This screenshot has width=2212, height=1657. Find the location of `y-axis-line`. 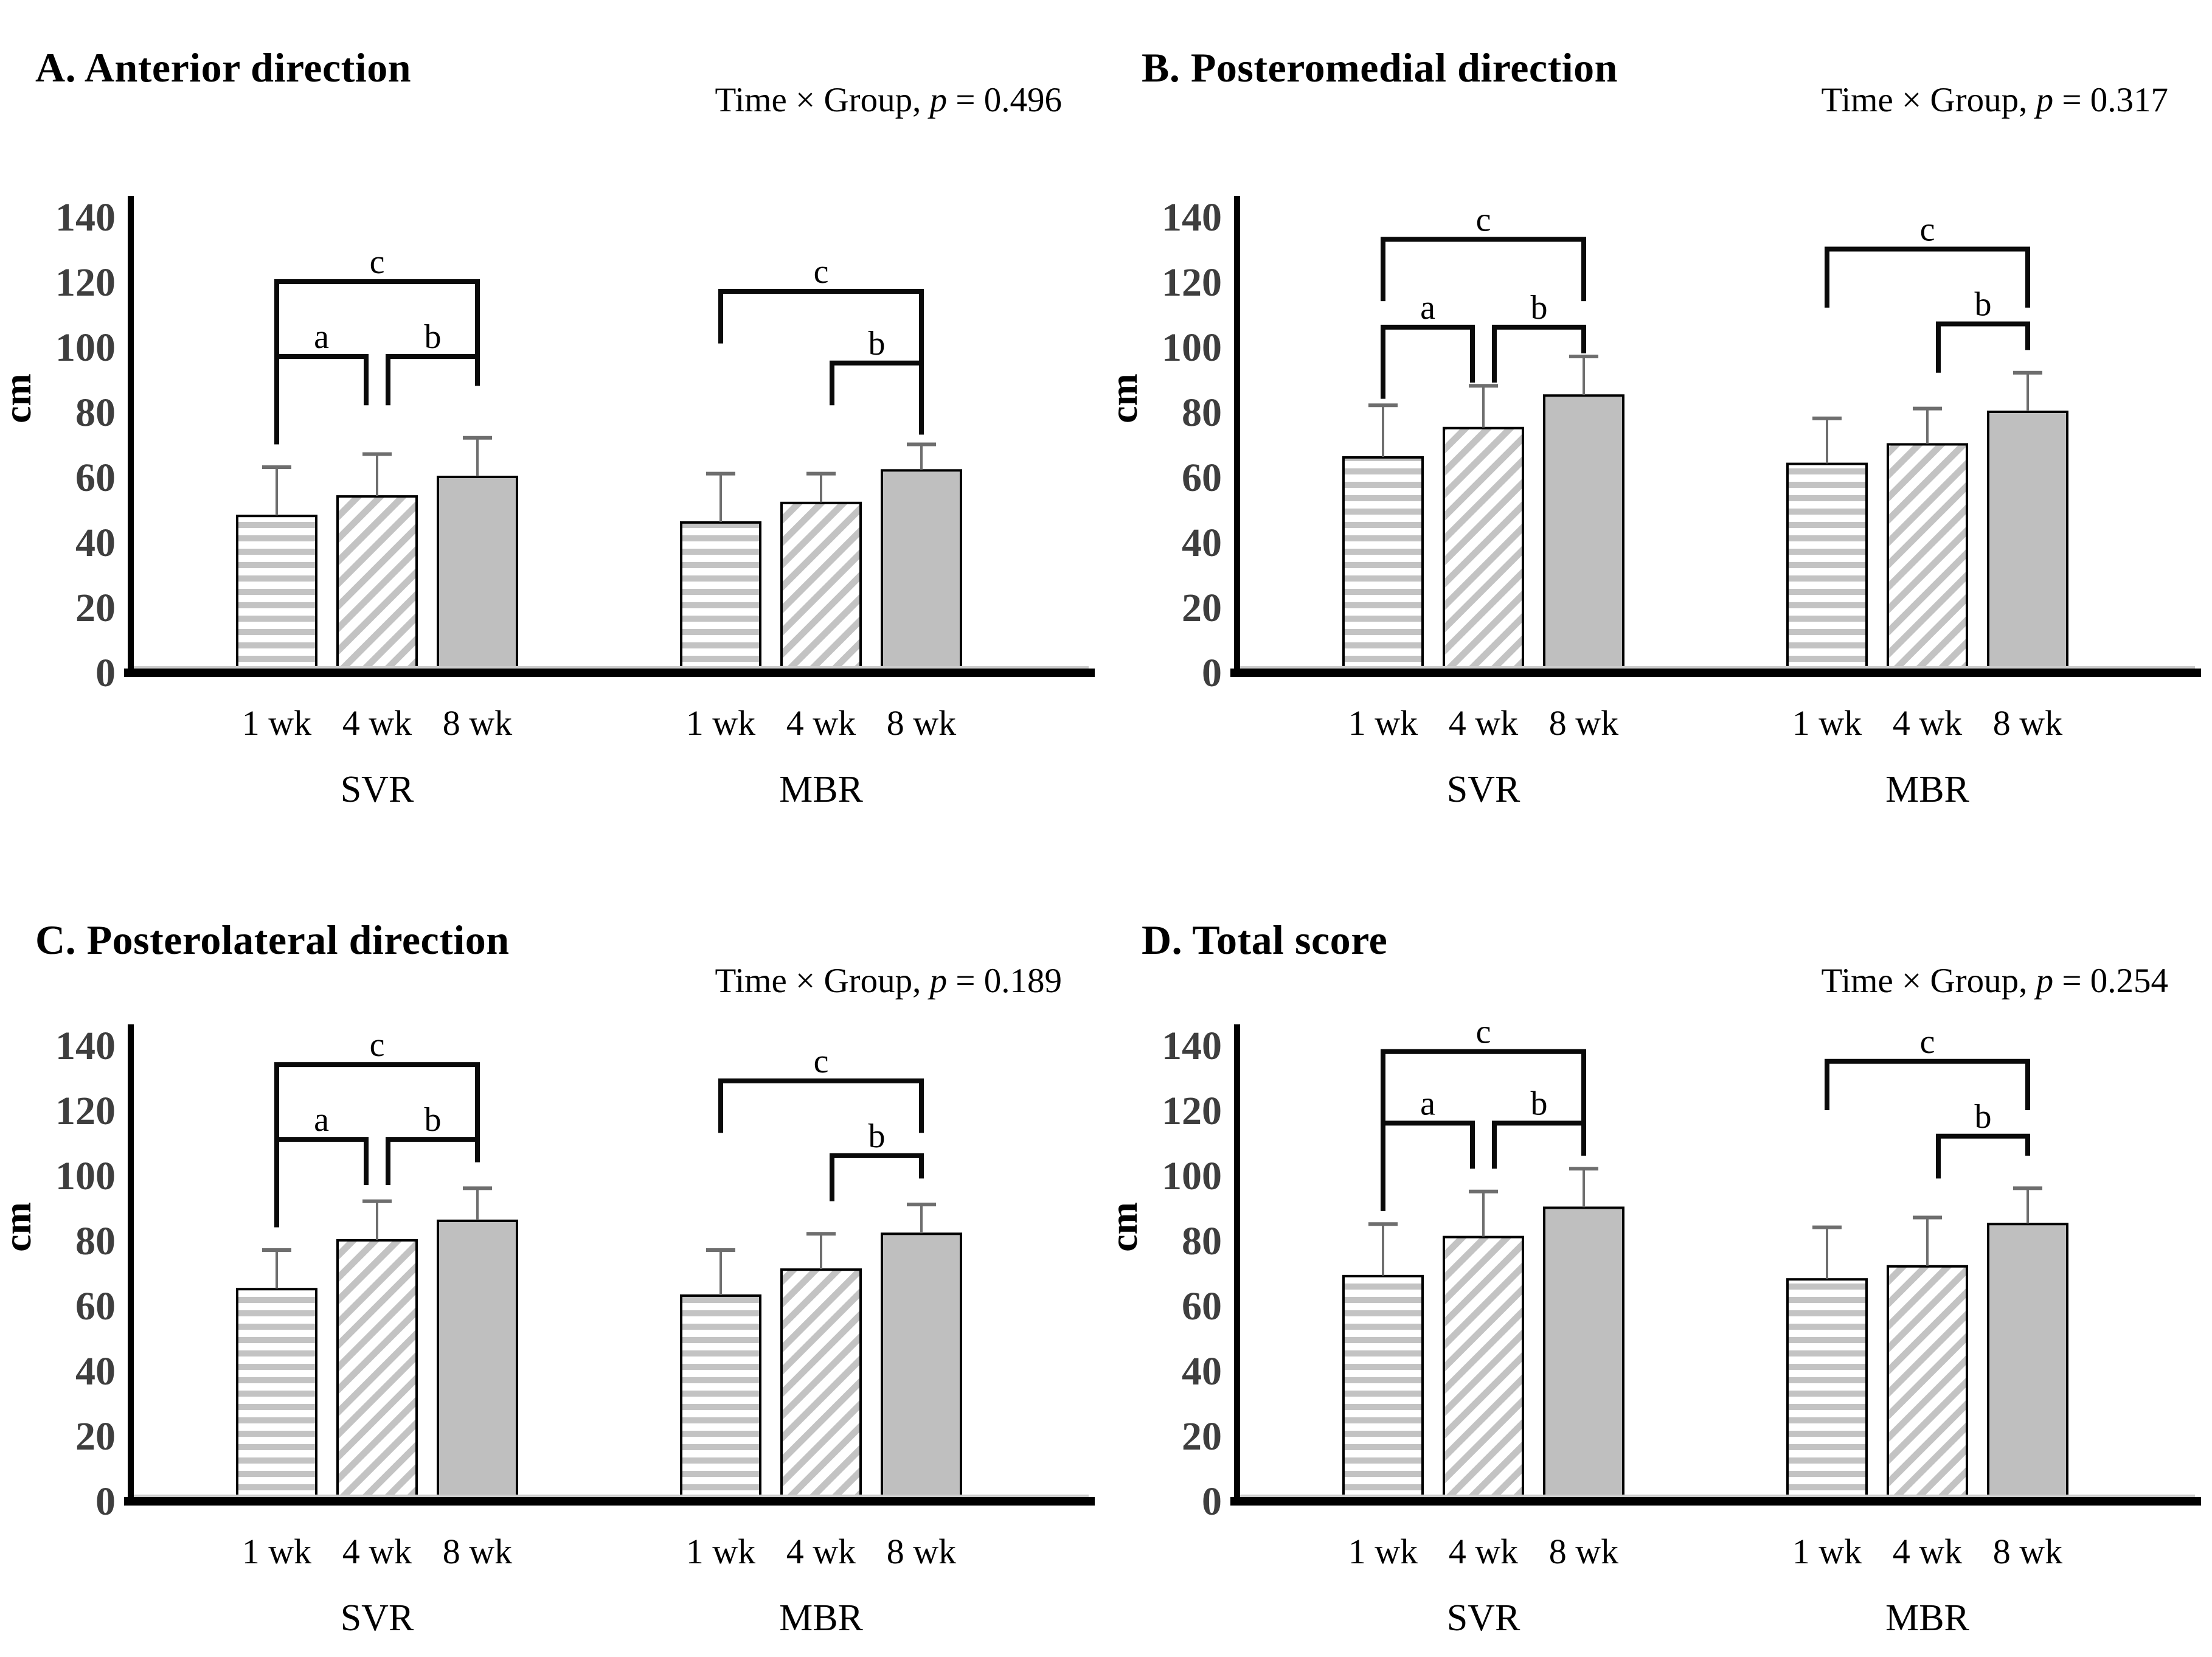

y-axis-line is located at coordinates (131, 1265).